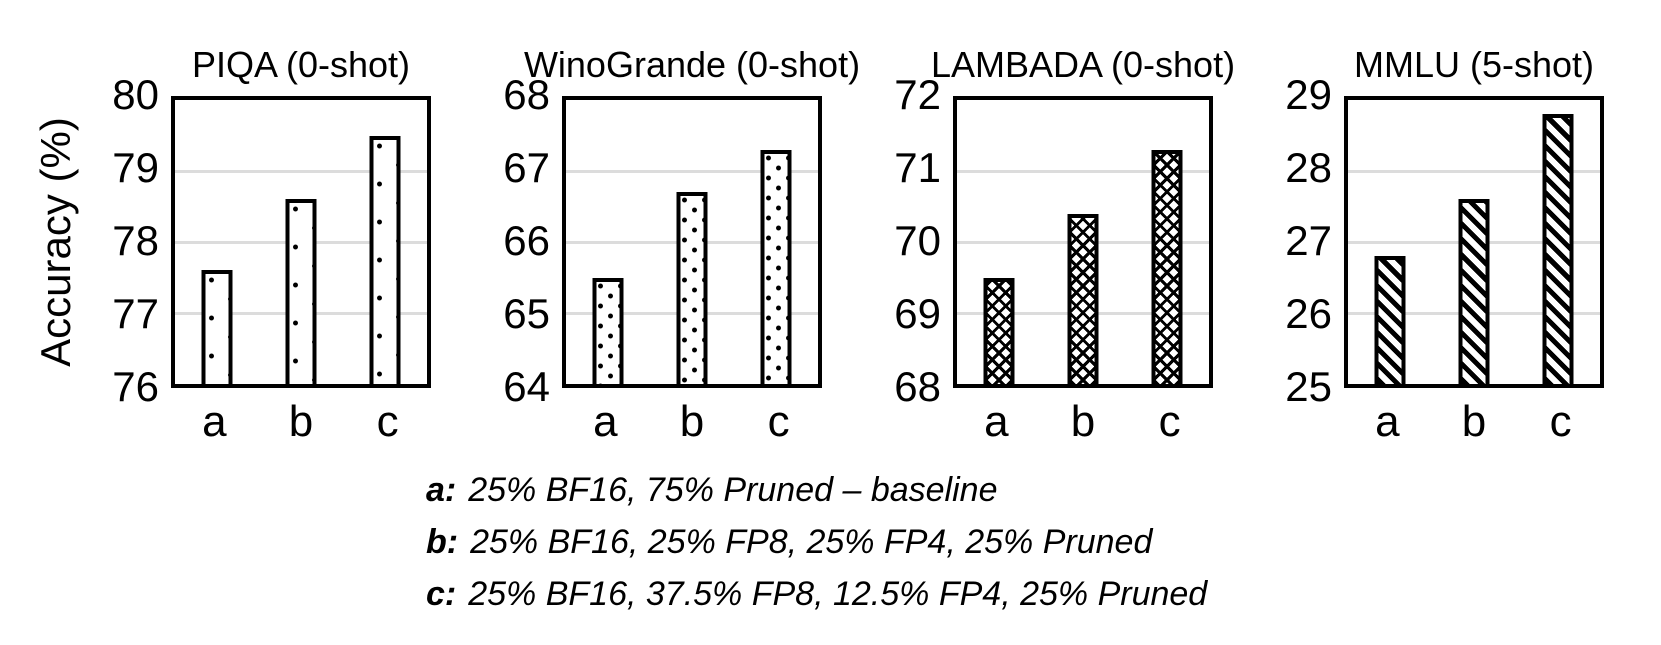  I want to click on legend-line-b: b: 25% BF16, 25% FP8, 25% FP4, 25% Pruned, so click(1043, 542).